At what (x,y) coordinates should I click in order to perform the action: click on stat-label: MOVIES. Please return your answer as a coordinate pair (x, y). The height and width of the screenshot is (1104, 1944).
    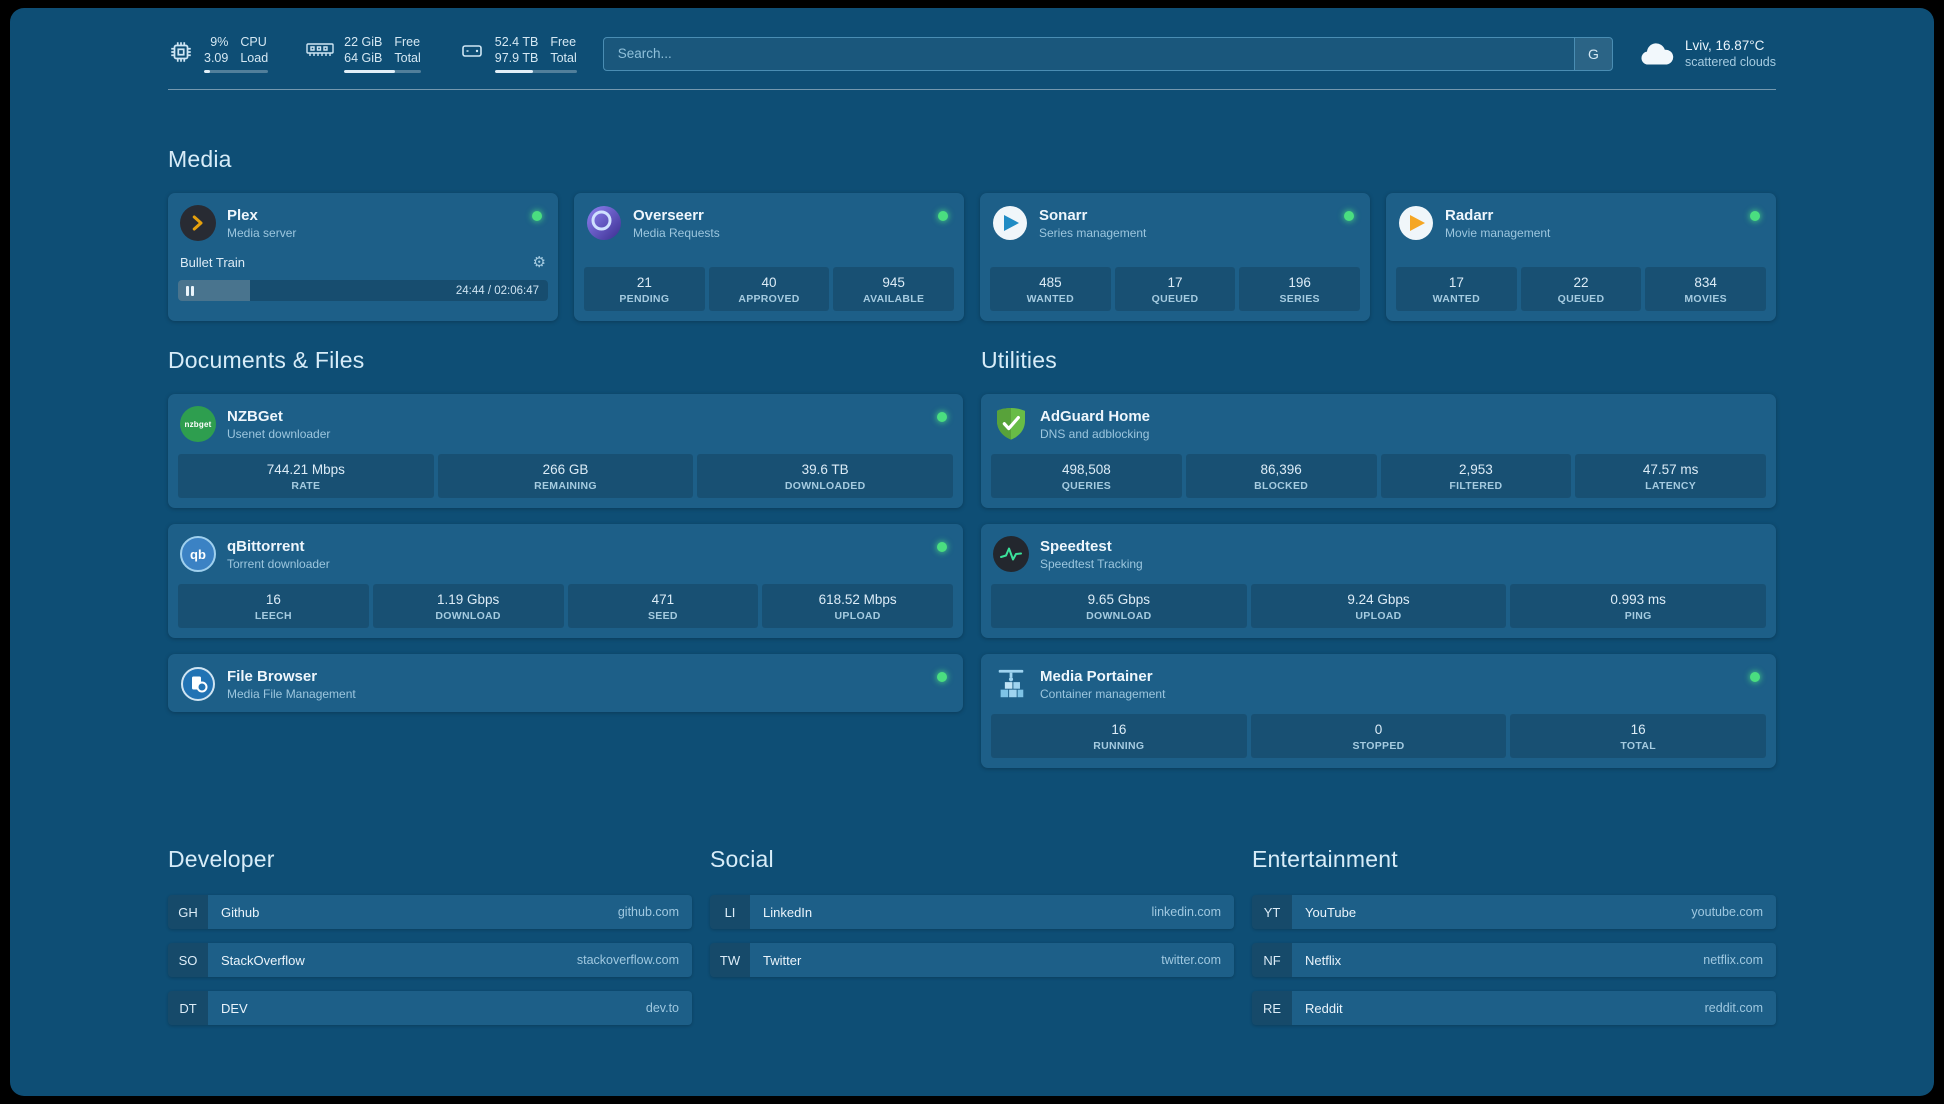
    Looking at the image, I should click on (1705, 299).